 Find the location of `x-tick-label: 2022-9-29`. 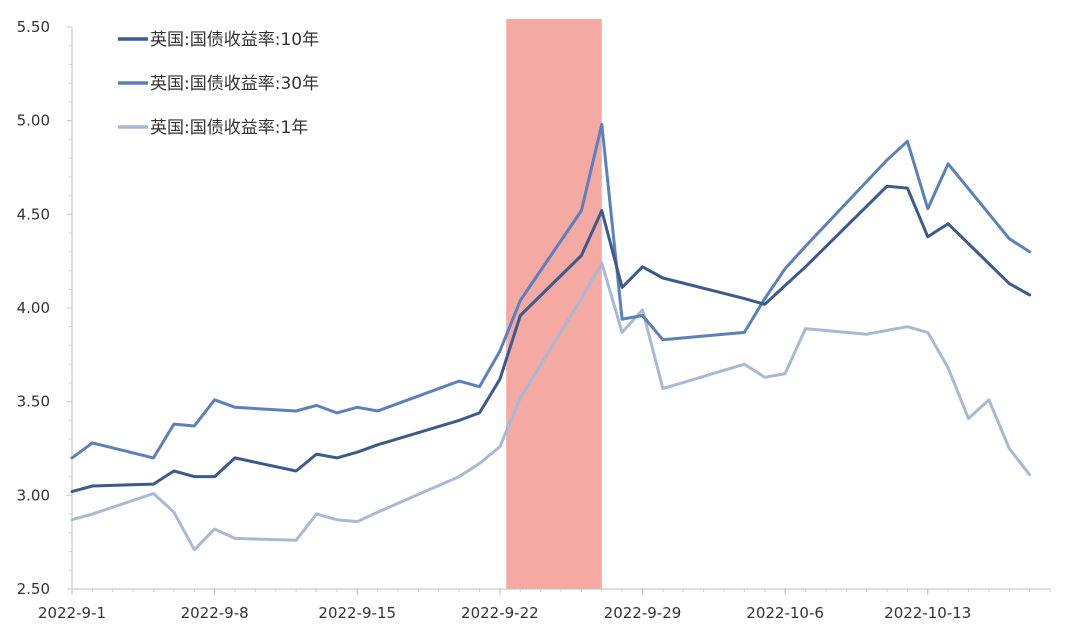

x-tick-label: 2022-9-29 is located at coordinates (643, 613).